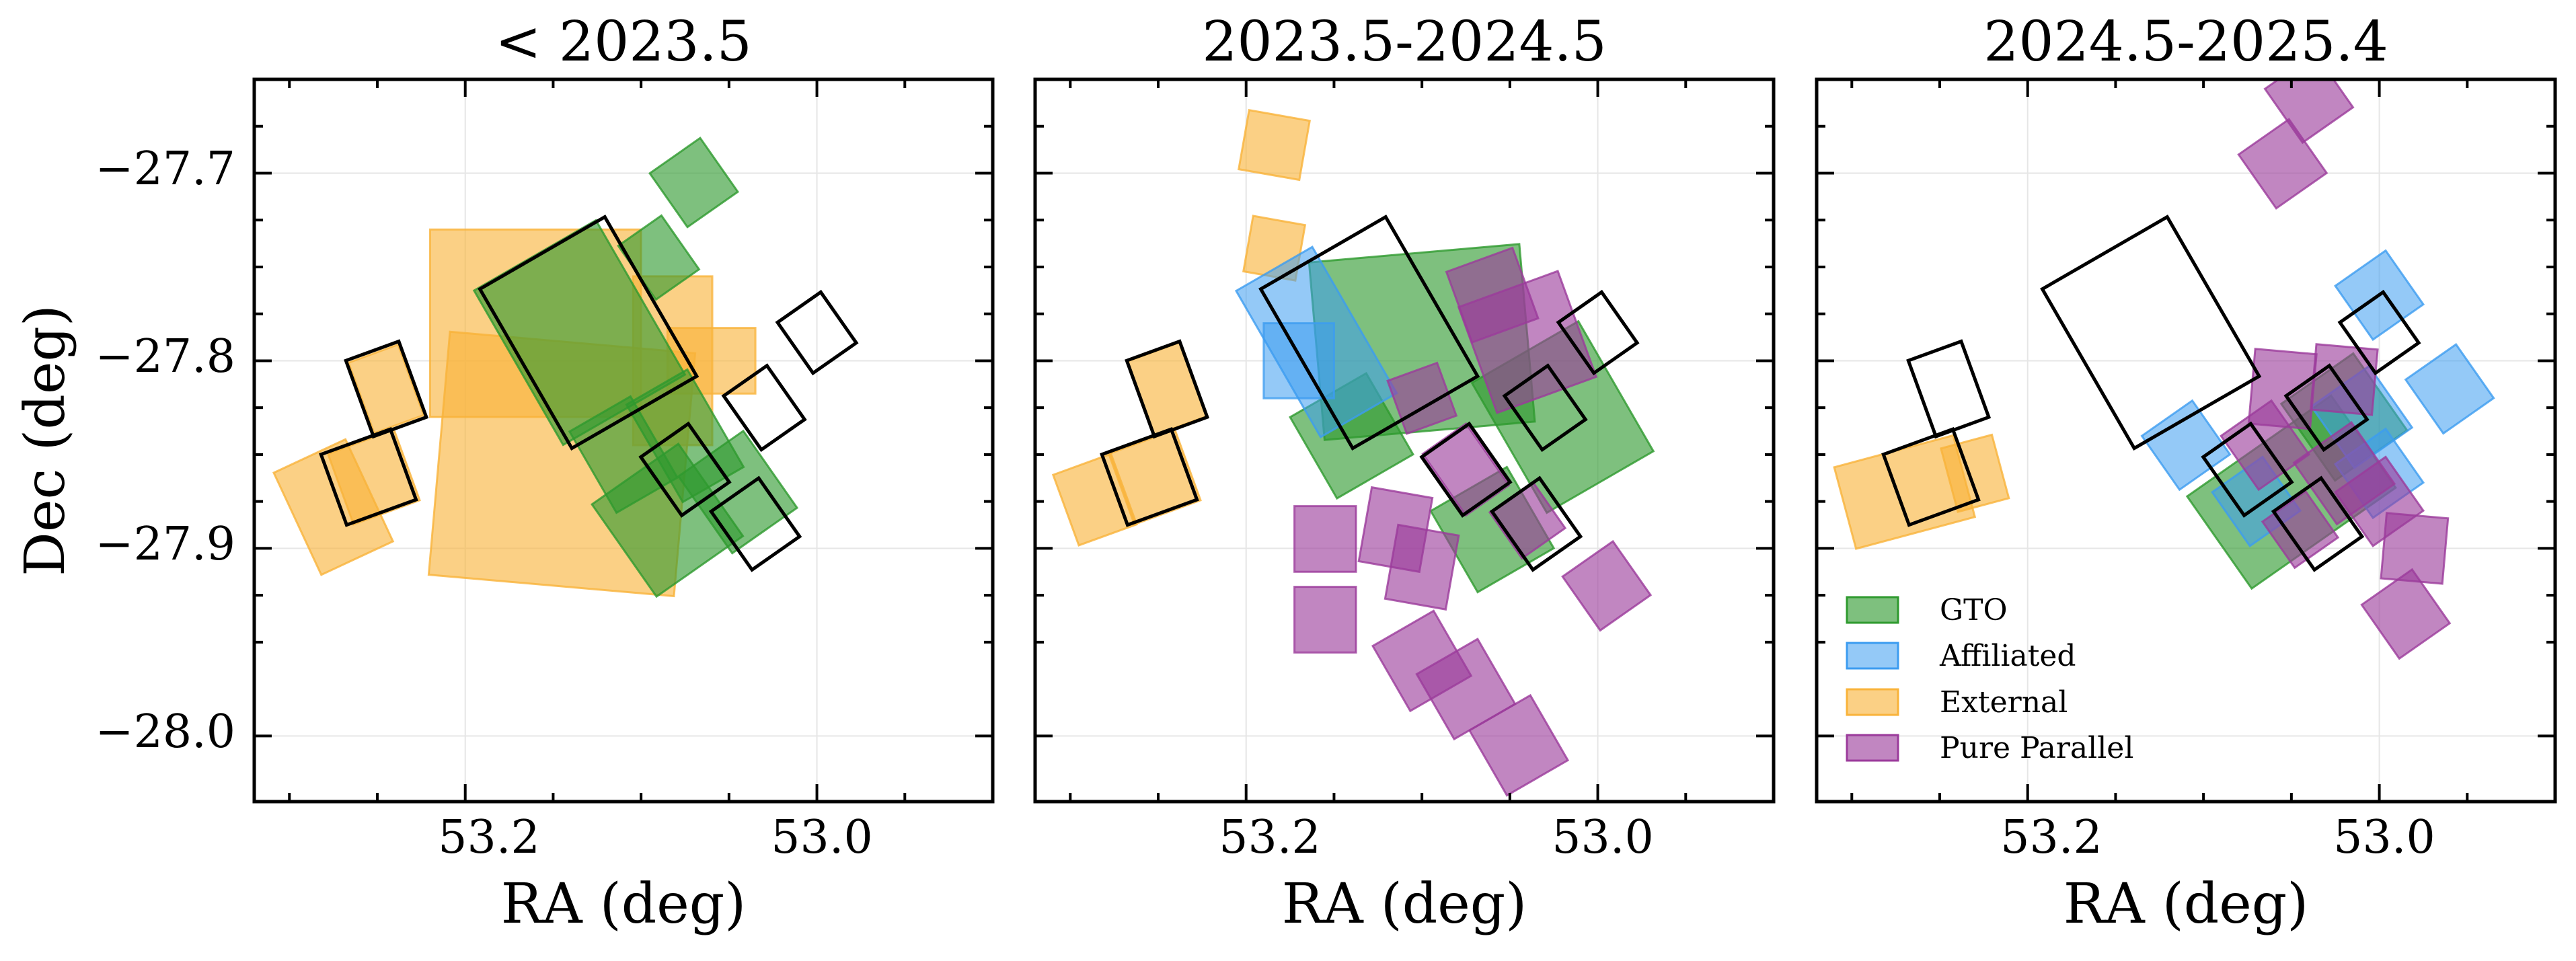 The height and width of the screenshot is (961, 2576). What do you see at coordinates (2004, 702) in the screenshot?
I see `legend-label-external: External` at bounding box center [2004, 702].